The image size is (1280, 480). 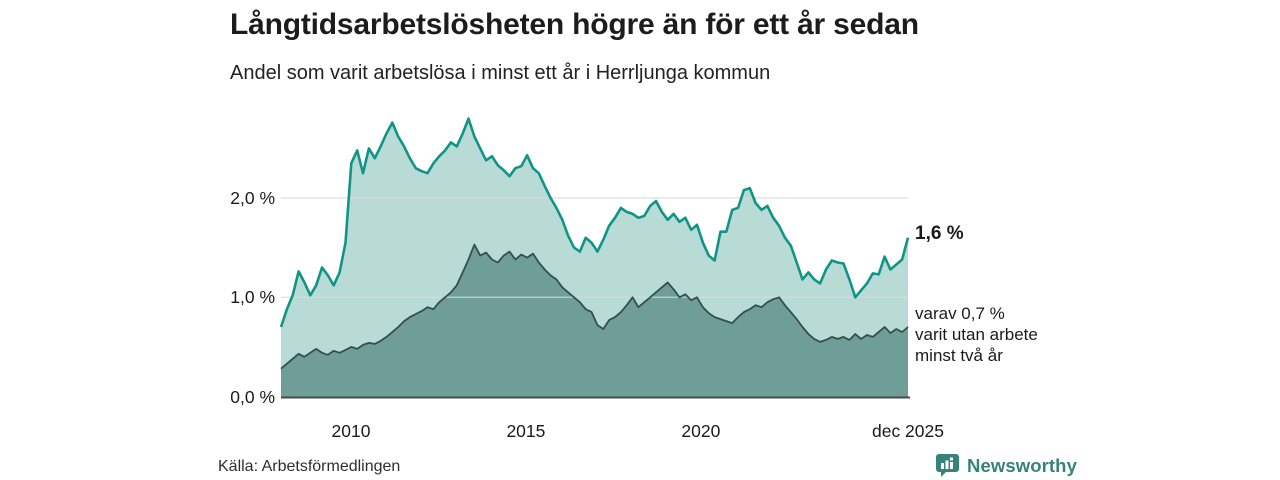 What do you see at coordinates (594, 247) in the screenshot?
I see `chart-gridlines` at bounding box center [594, 247].